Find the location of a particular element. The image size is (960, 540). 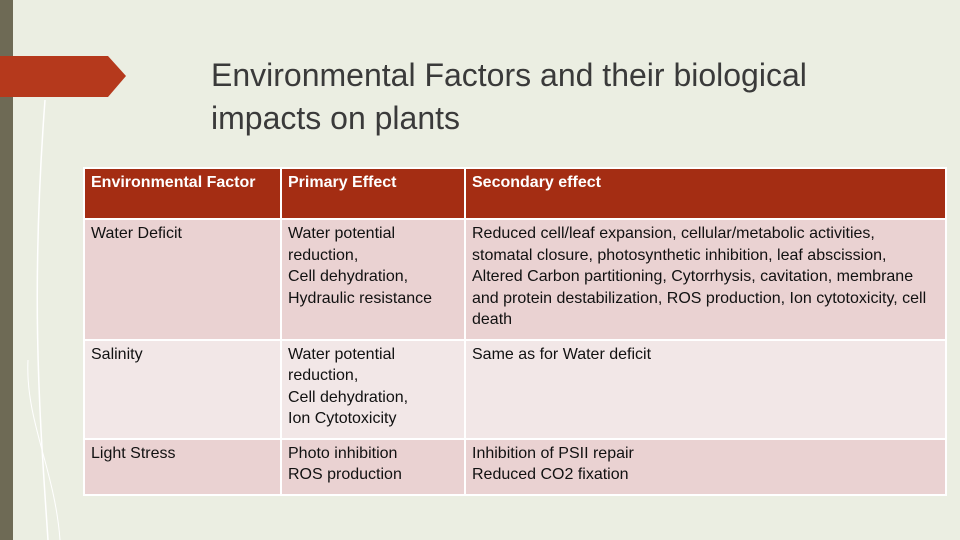

table-cell: Light Stress is located at coordinates (182, 466).